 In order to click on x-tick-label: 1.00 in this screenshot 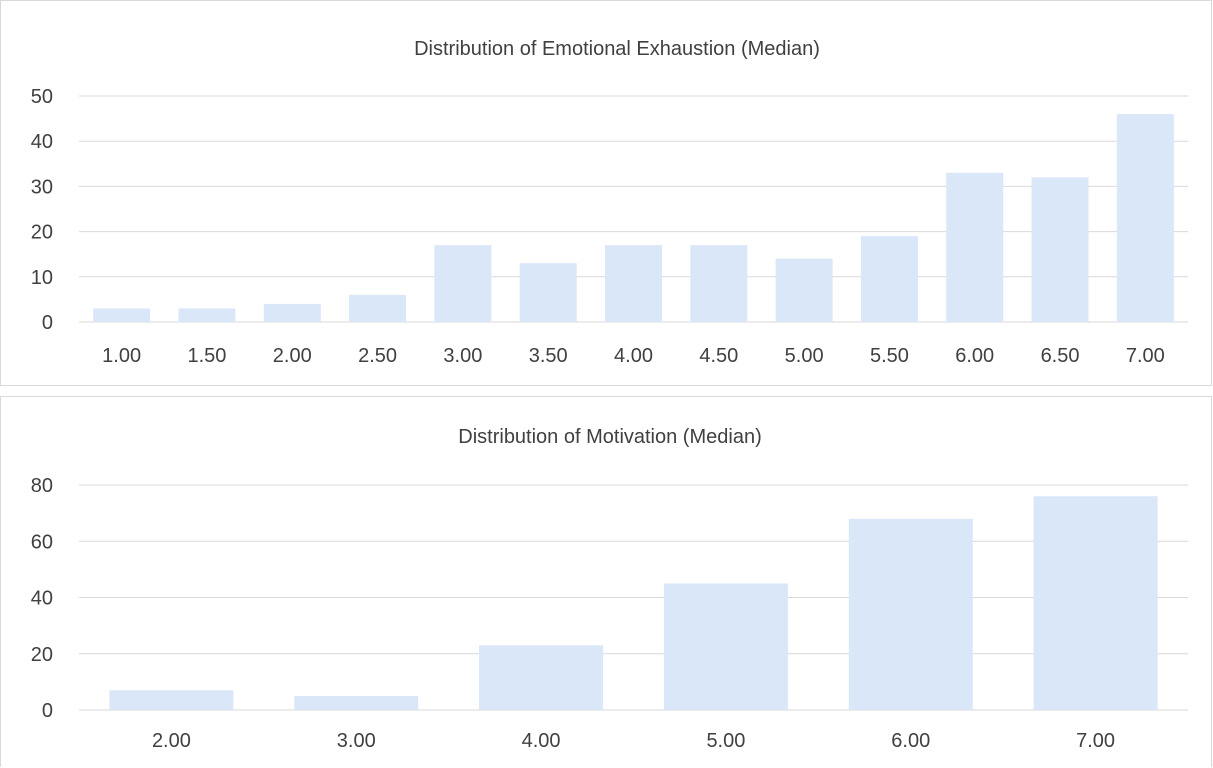, I will do `click(121, 356)`.